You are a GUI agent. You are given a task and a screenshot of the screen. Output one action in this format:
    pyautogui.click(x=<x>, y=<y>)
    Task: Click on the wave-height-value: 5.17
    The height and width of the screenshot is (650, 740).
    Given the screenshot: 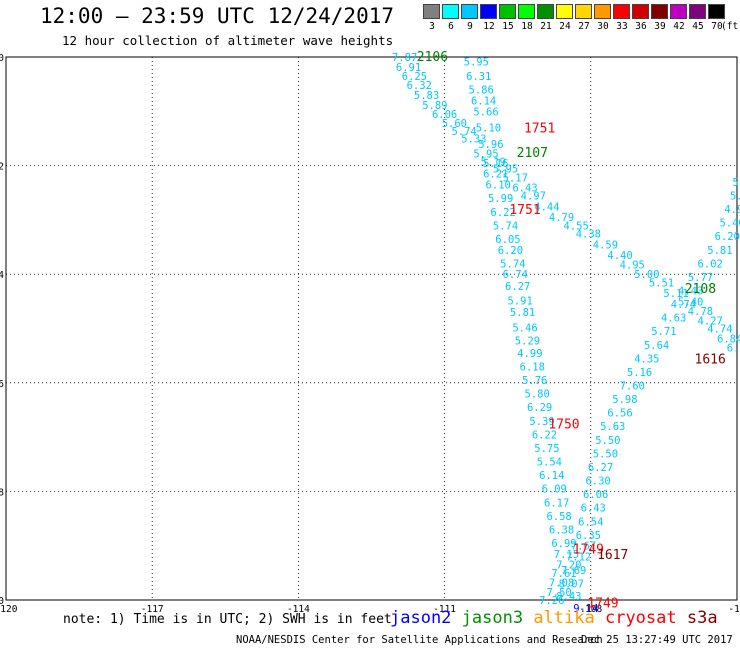 What is the action you would take?
    pyautogui.click(x=515, y=179)
    